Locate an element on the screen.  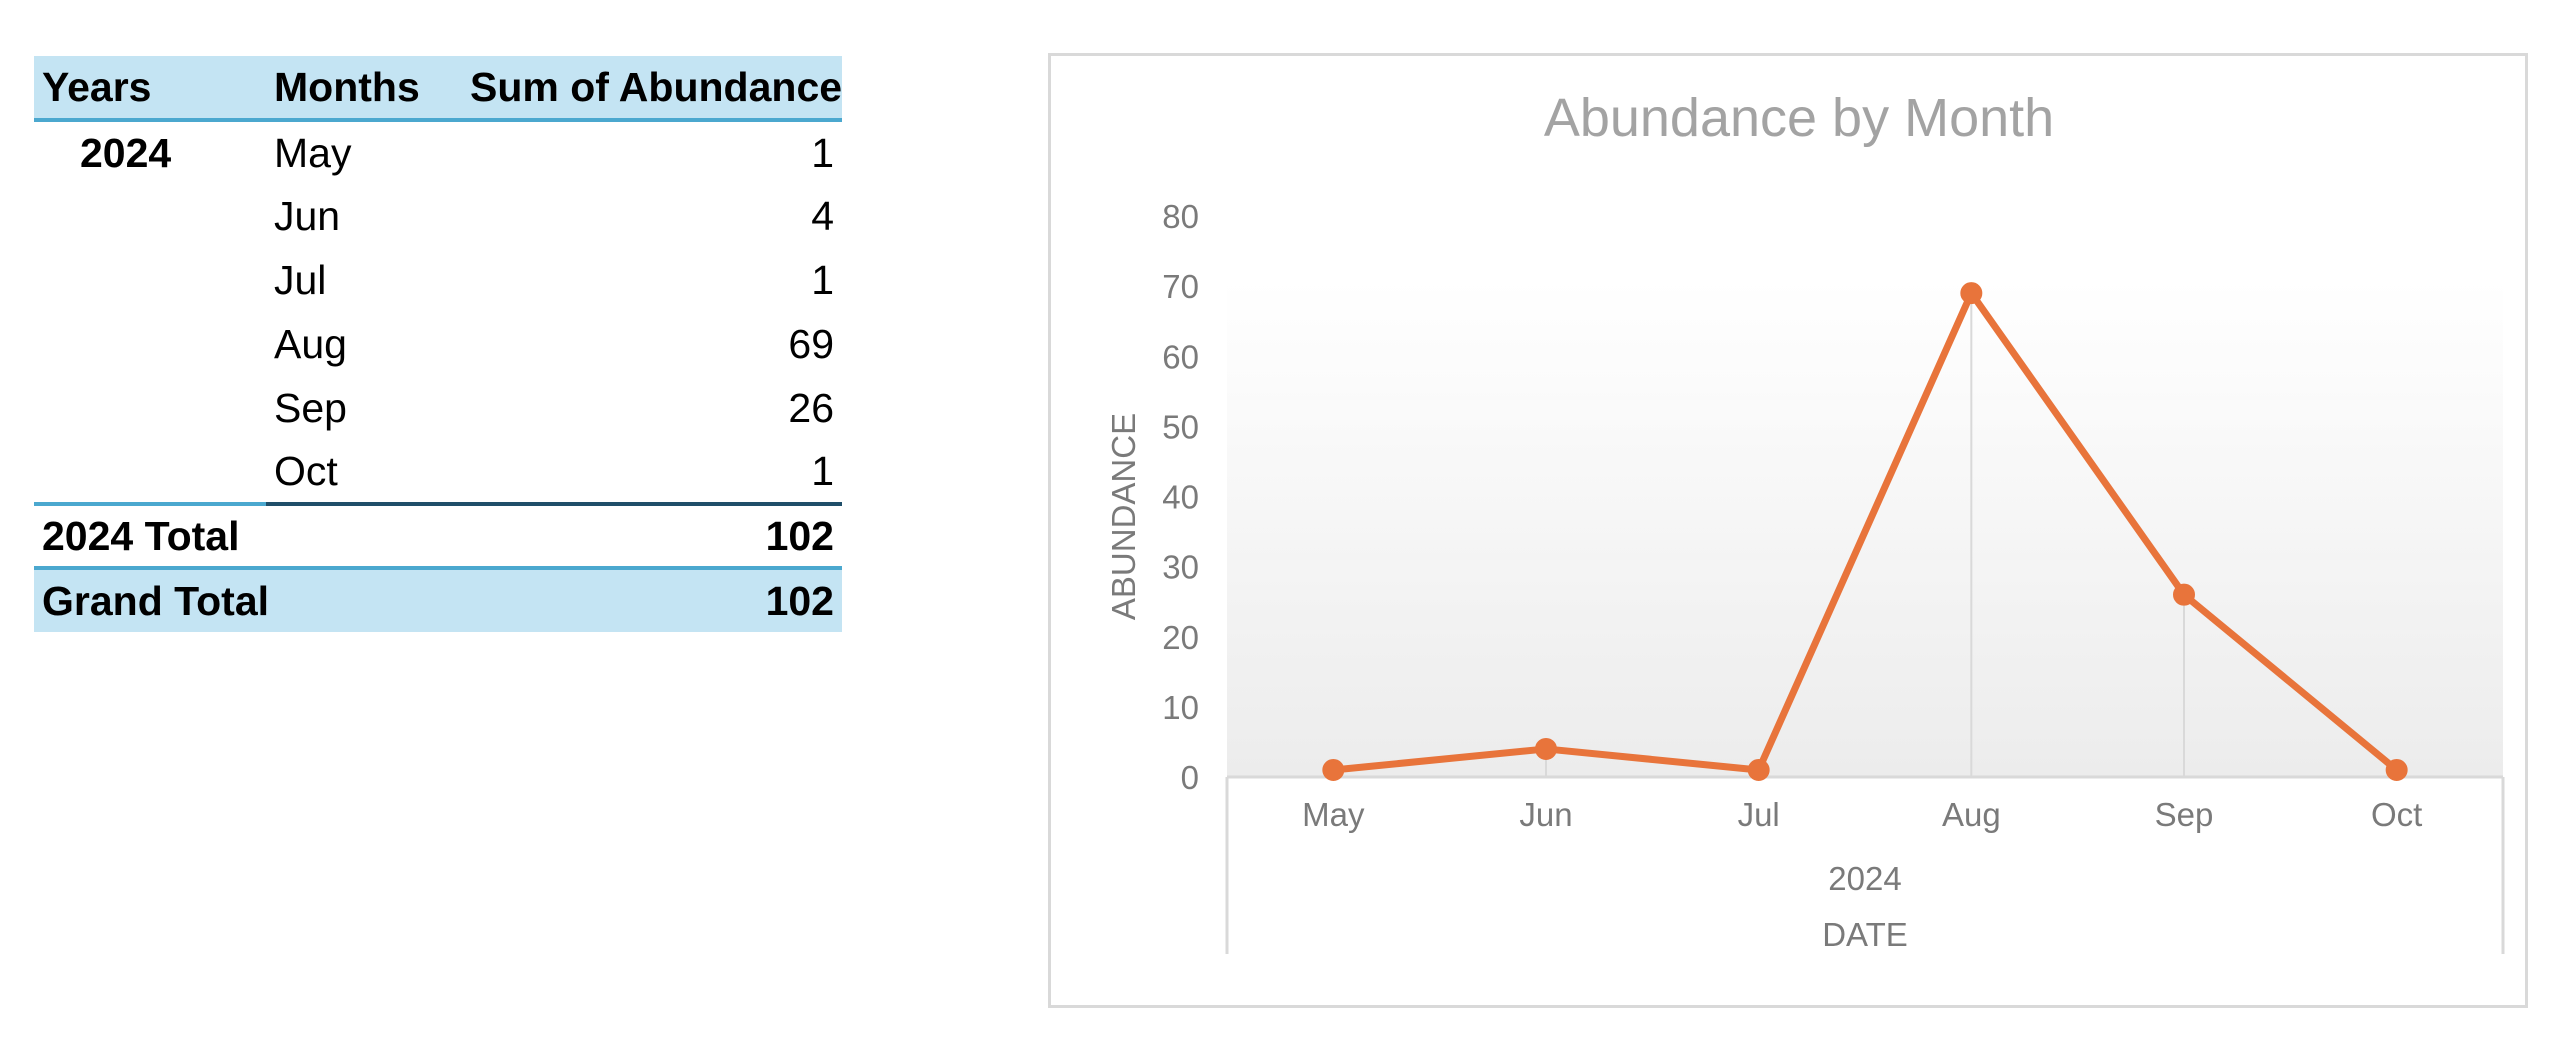
pivot-header-row: Years Months Sum of Abundance is located at coordinates (438, 89).